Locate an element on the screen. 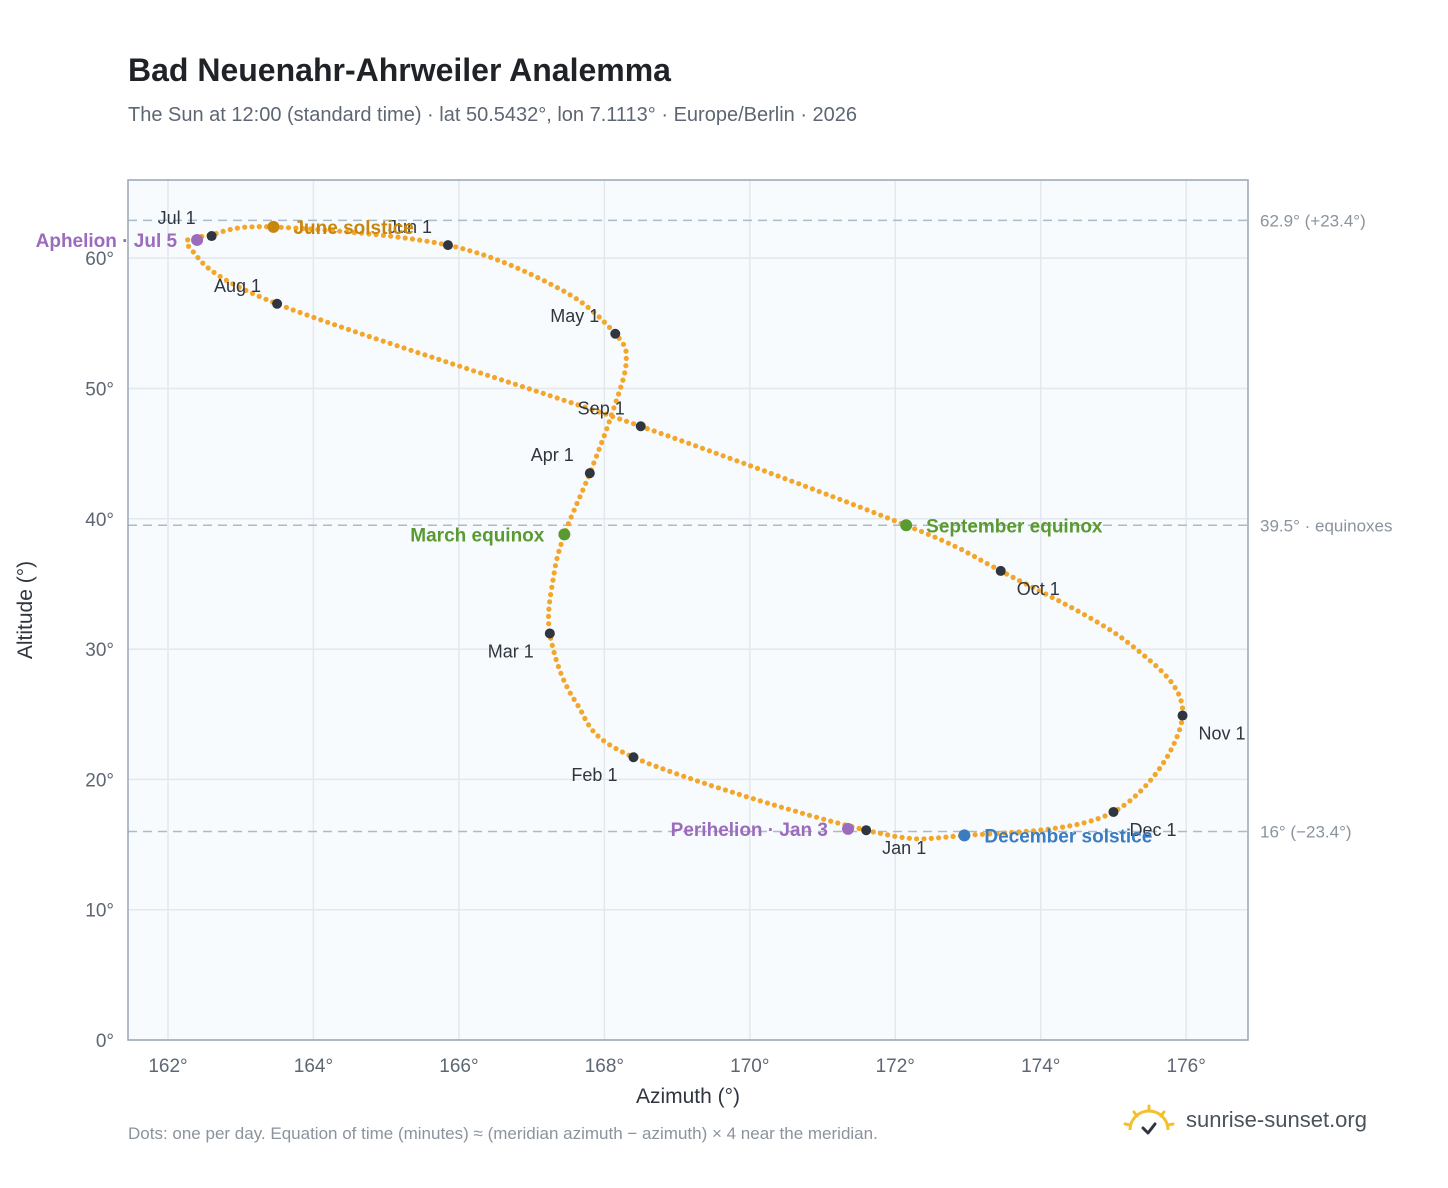 This screenshot has width=1448, height=1188. brand: sunrise-sunset.org is located at coordinates (1244, 1120).